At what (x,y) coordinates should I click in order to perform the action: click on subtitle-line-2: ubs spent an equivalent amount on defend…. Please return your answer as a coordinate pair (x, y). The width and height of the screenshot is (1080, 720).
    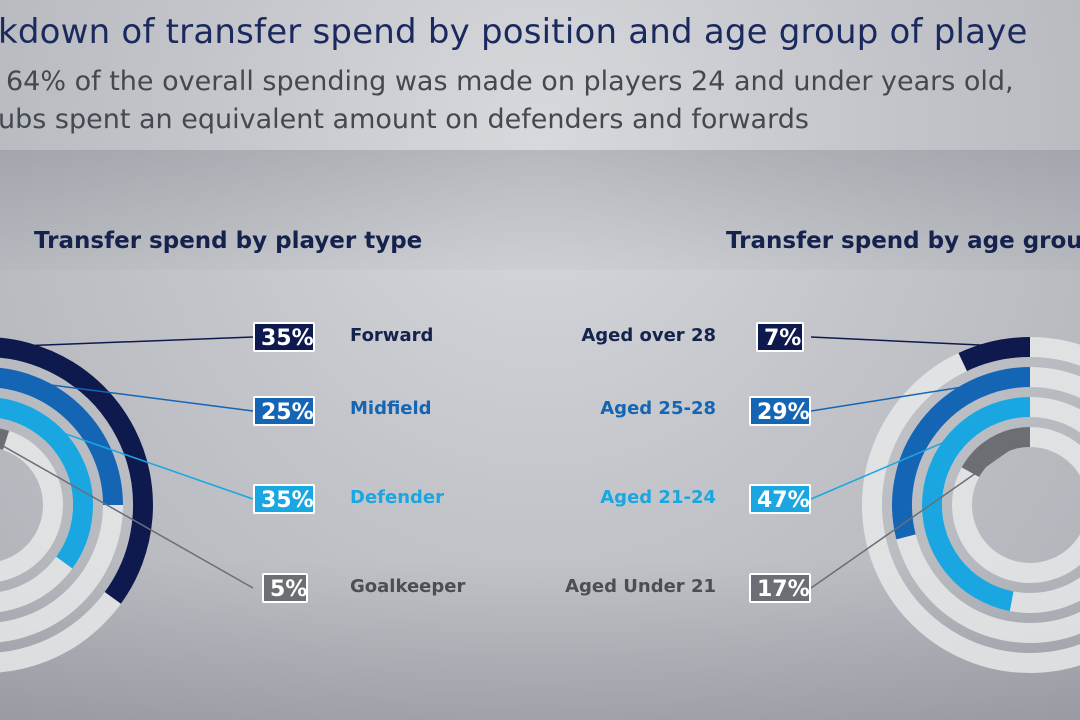
    Looking at the image, I should click on (404, 119).